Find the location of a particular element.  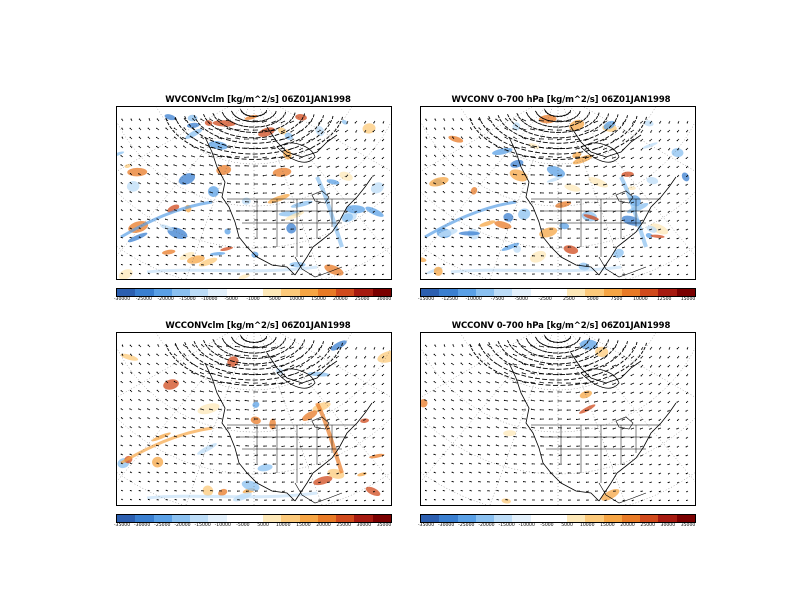

colorbar-label: -20000 is located at coordinates (182, 525).